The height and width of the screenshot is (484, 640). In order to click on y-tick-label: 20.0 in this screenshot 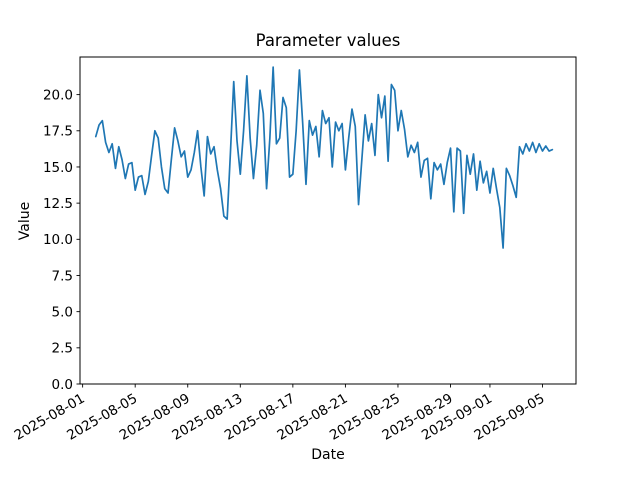, I will do `click(58, 95)`.